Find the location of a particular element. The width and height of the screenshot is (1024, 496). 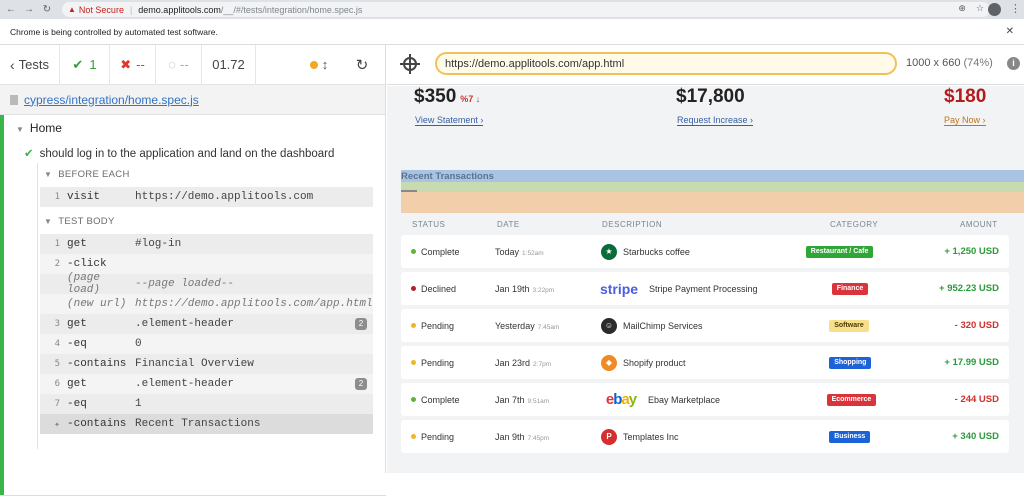

passed-count: ✔ 1 is located at coordinates (85, 64).